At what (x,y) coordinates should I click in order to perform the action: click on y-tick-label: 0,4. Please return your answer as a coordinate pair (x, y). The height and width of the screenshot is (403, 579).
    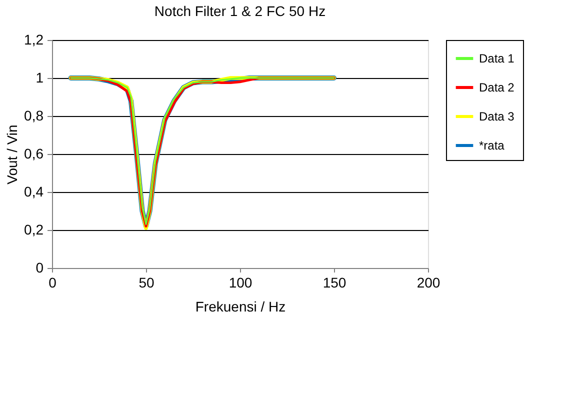
    Looking at the image, I should click on (34, 192).